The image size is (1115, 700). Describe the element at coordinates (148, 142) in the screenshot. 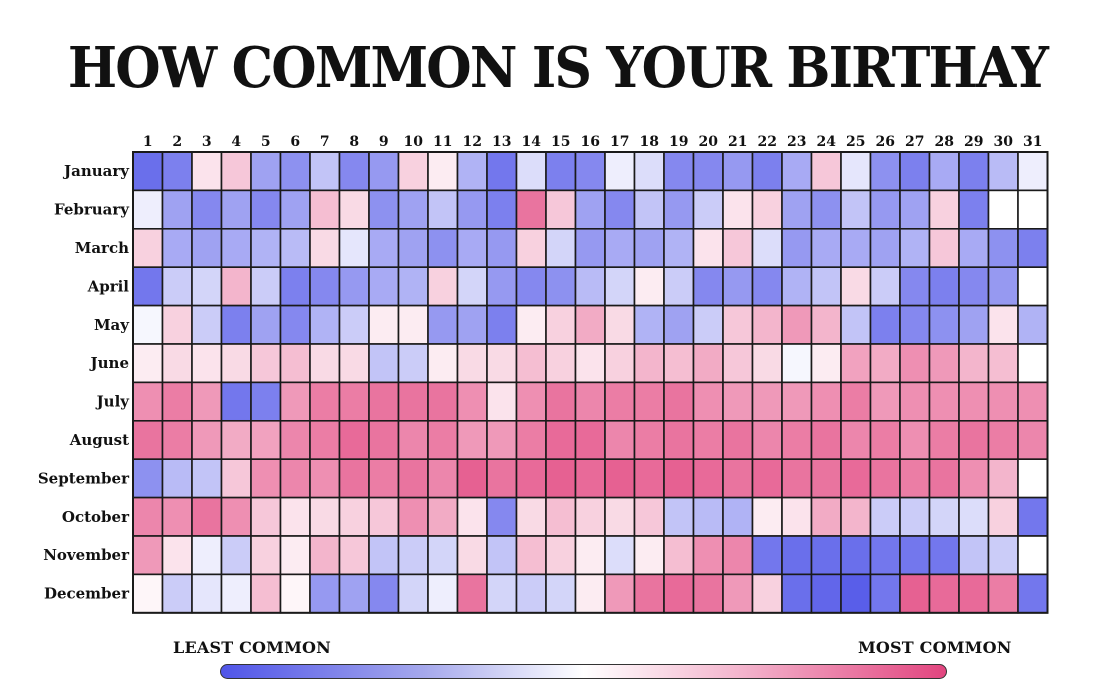

I see `day-label: 1` at that location.